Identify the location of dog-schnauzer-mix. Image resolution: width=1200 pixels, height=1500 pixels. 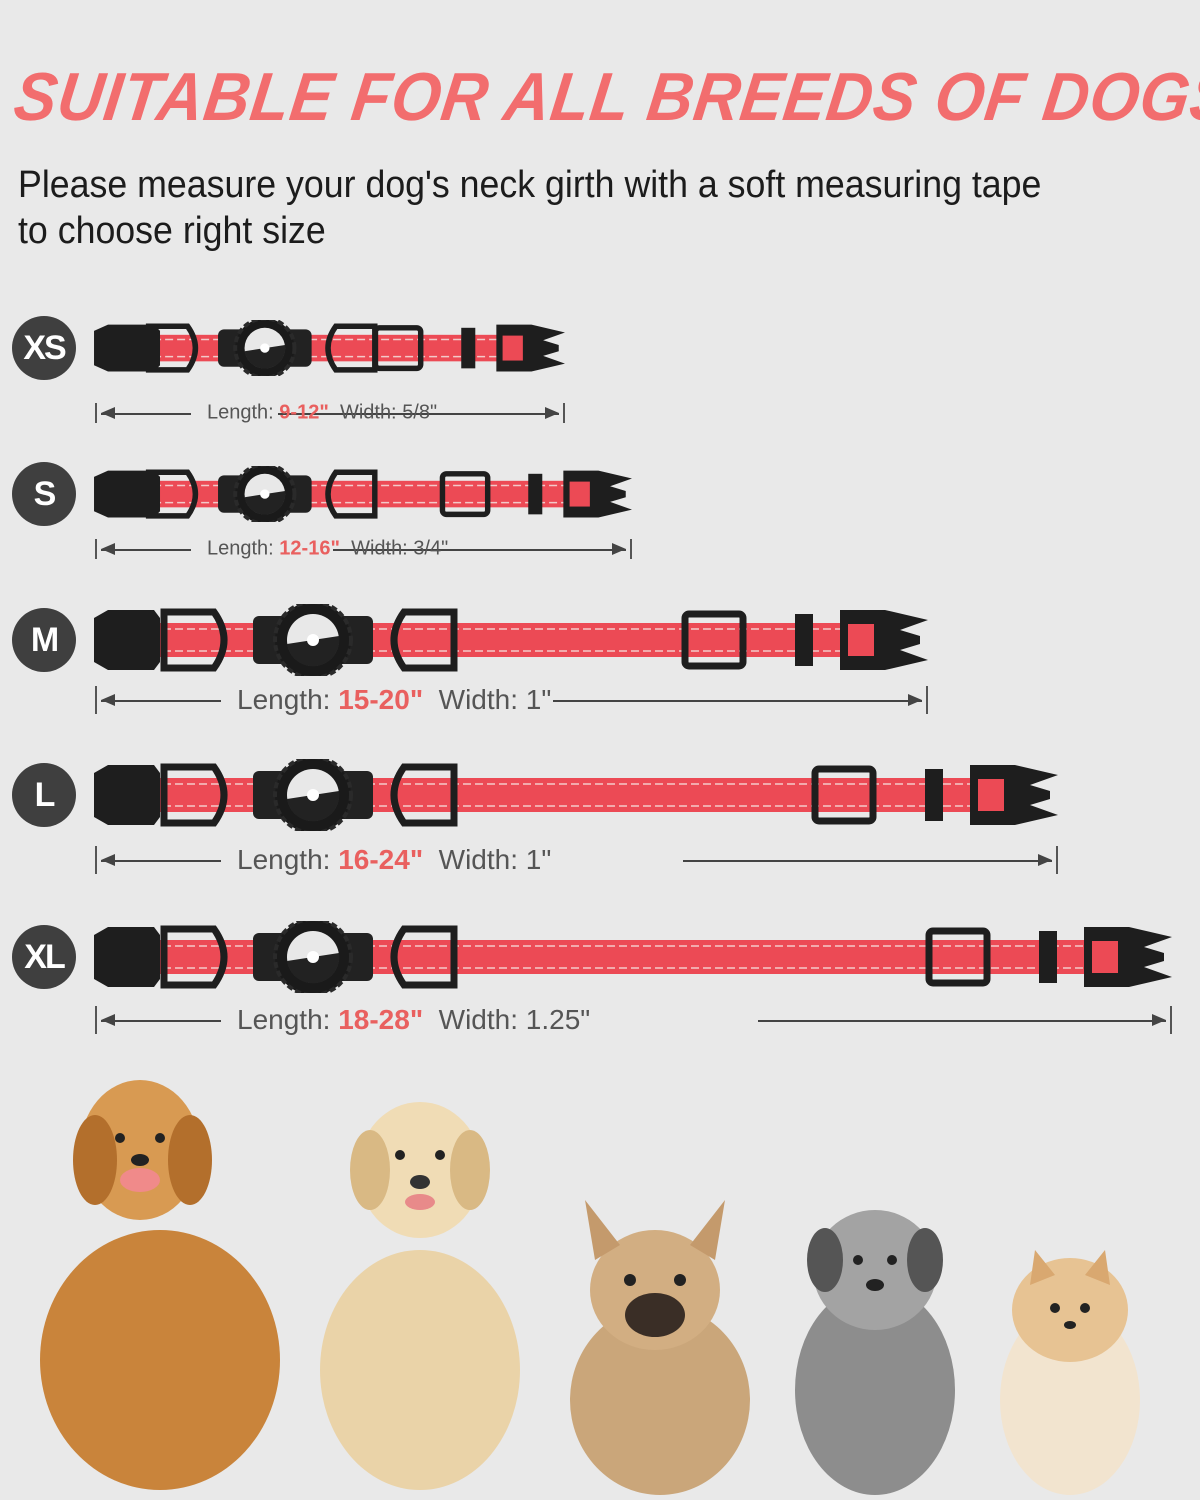
(875, 1352).